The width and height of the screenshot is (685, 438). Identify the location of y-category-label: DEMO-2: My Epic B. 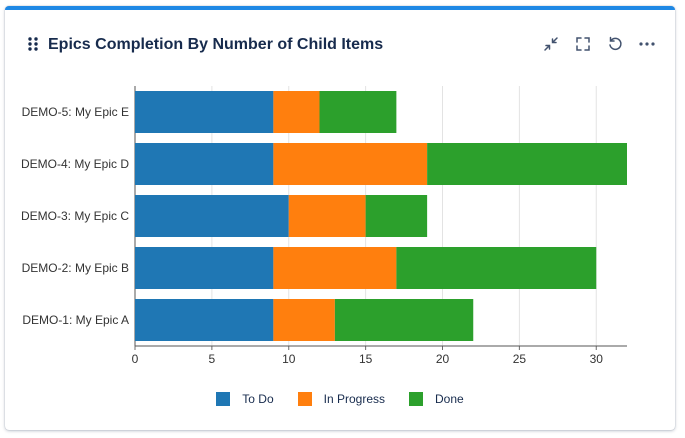
(75, 268).